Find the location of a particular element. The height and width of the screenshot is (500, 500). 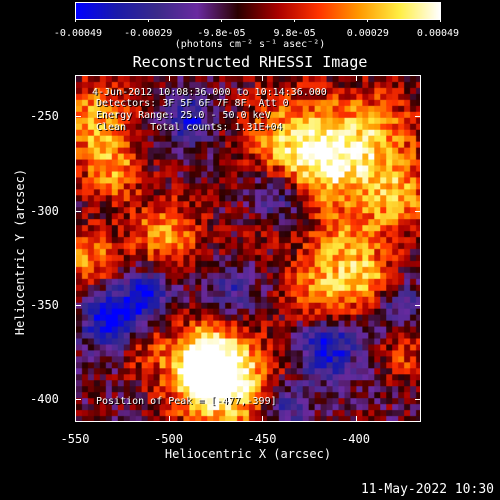

colorbar-tick-label: 0.00029 is located at coordinates (367, 33).